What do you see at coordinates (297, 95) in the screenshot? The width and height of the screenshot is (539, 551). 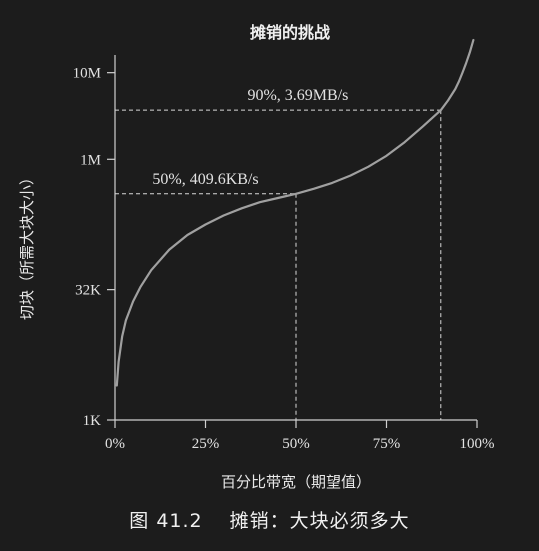 I see `annotation-label: 90%, 3.69MB/s` at bounding box center [297, 95].